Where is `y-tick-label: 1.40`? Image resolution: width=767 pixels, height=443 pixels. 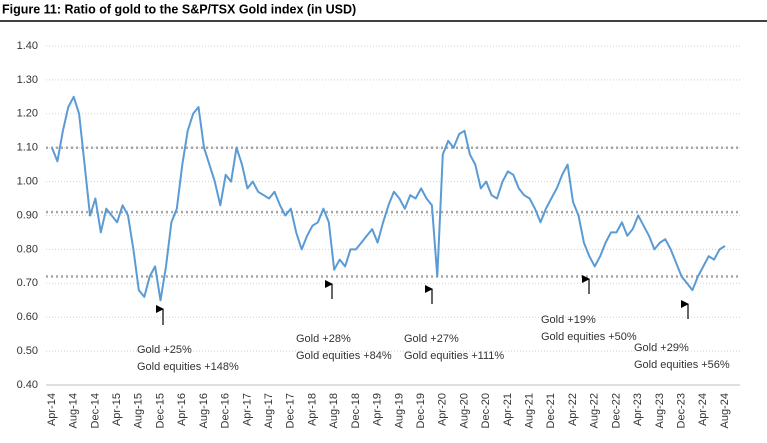
y-tick-label: 1.40 is located at coordinates (27, 46).